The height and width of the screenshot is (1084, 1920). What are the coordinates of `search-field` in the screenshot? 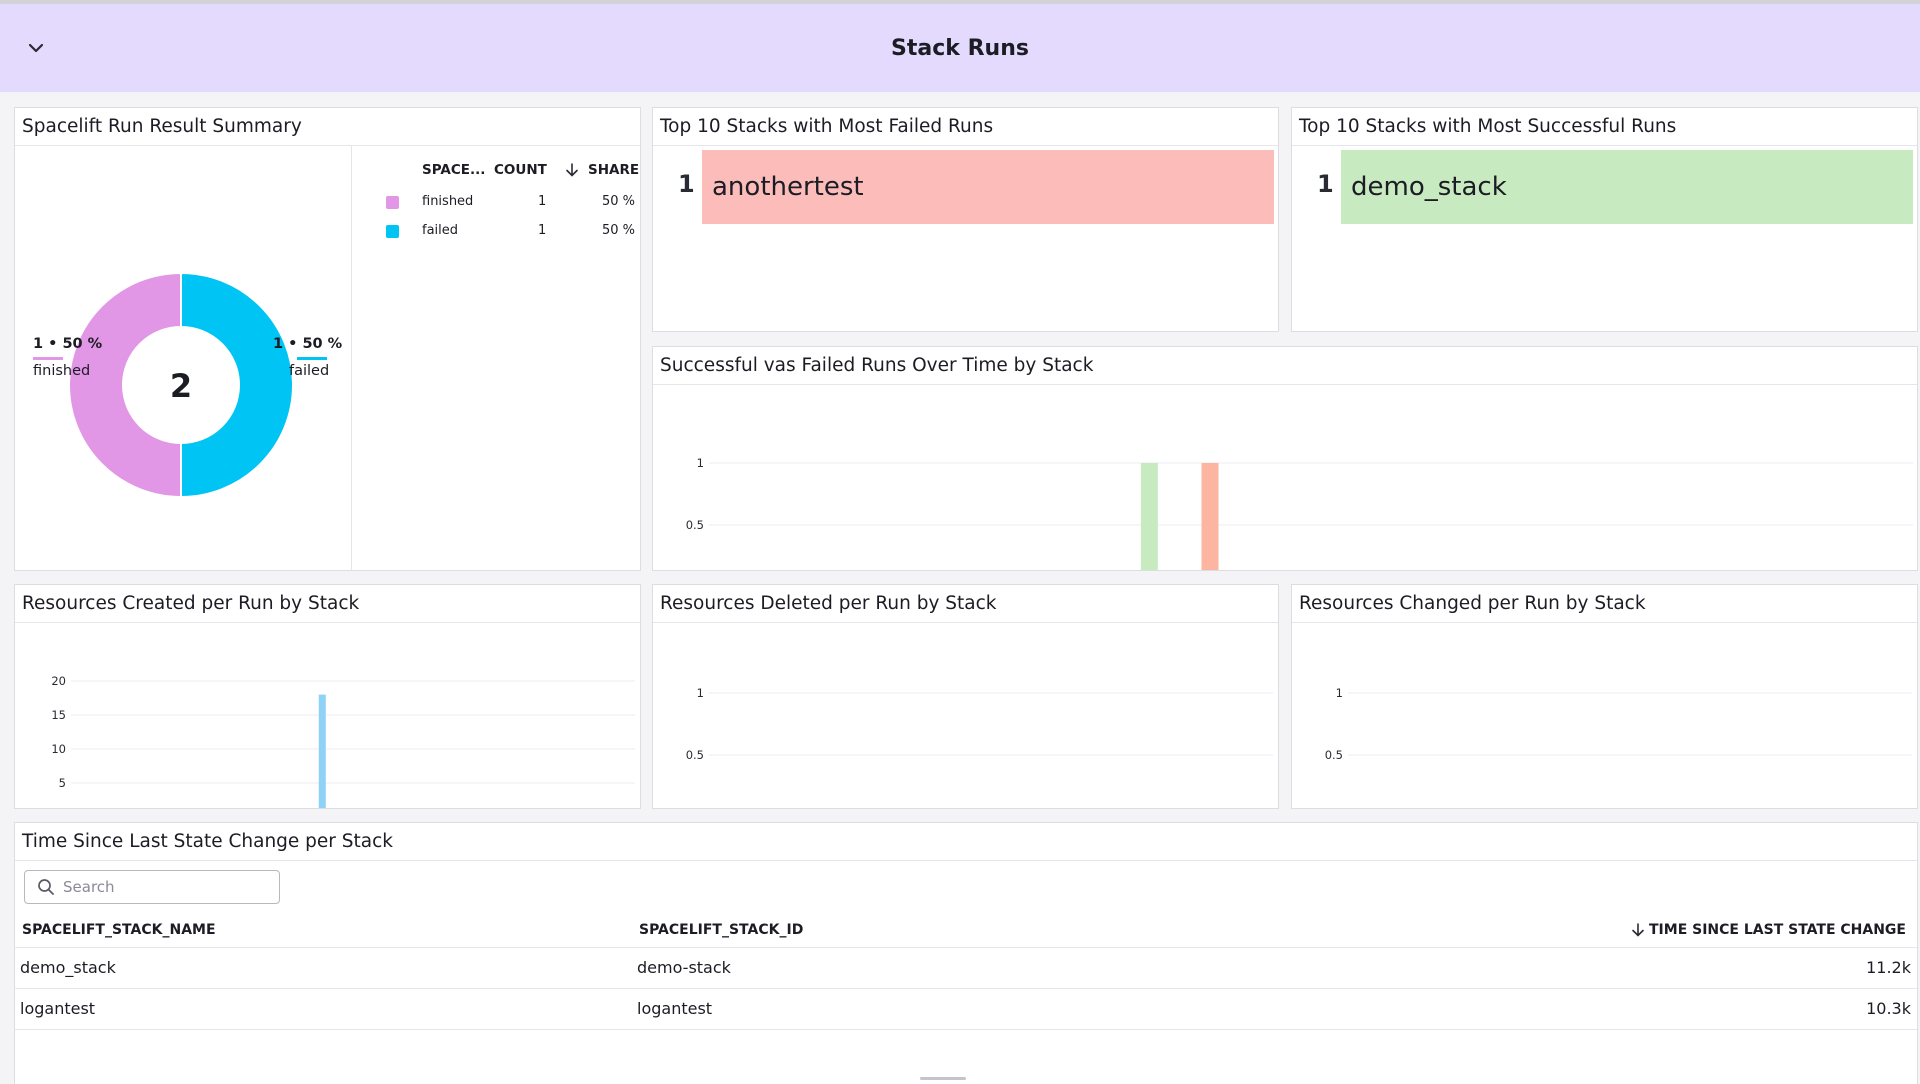 It's located at (152, 887).